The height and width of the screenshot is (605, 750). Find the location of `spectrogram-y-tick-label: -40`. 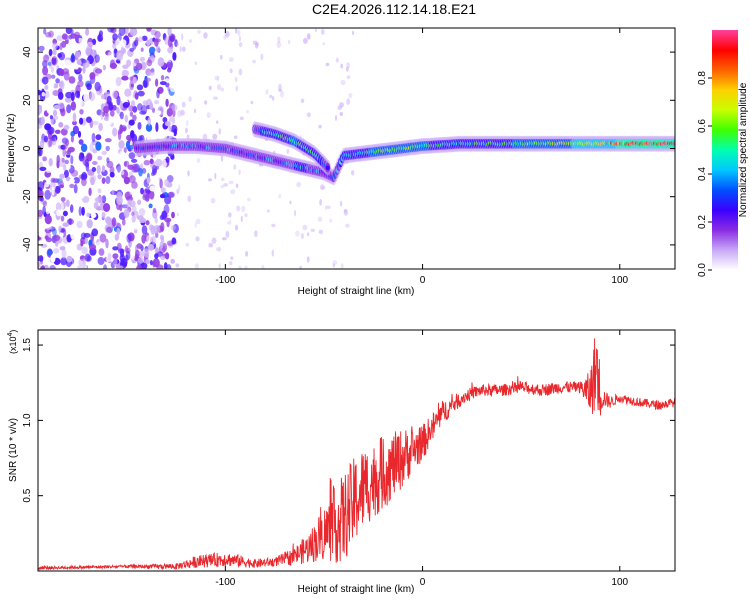

spectrogram-y-tick-label: -40 is located at coordinates (27, 244).